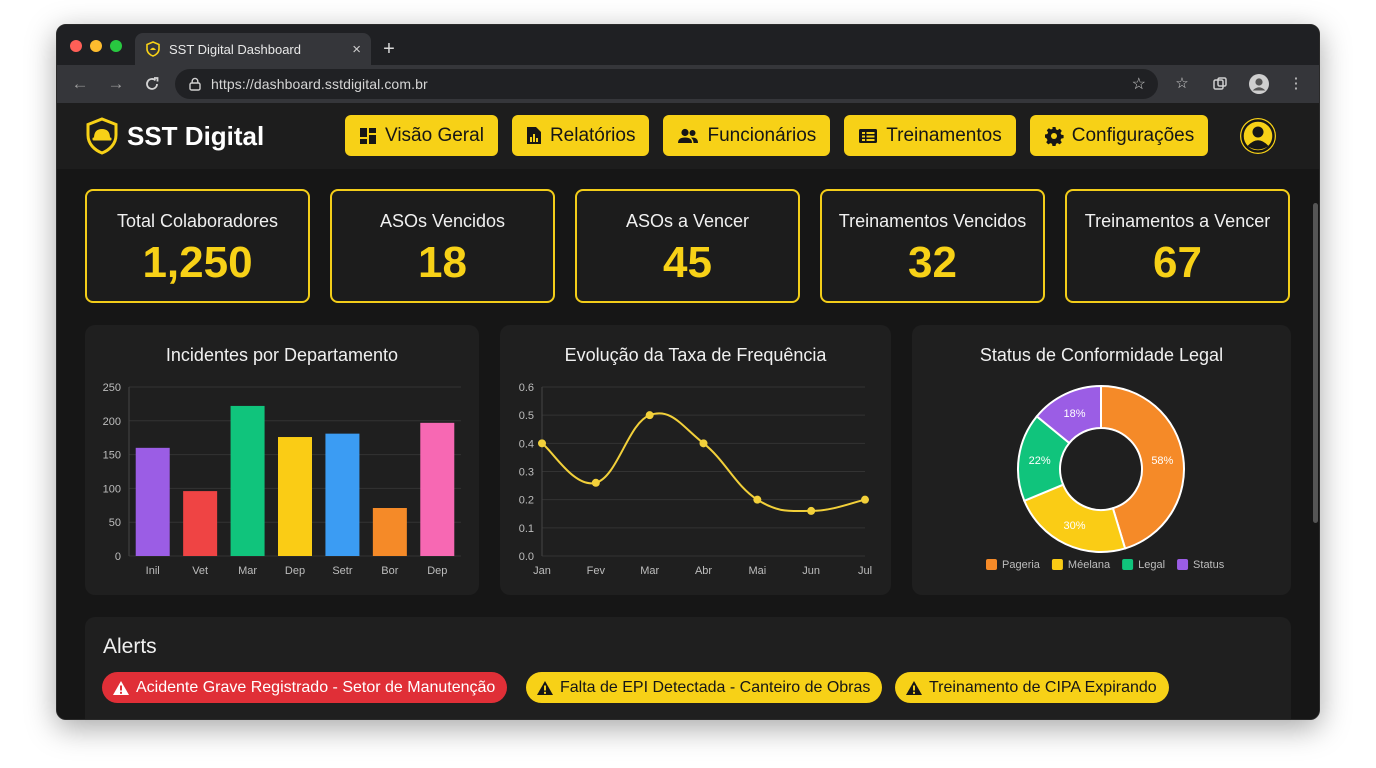  Describe the element at coordinates (112, 489) in the screenshot. I see `y-tick-label: 100` at that location.